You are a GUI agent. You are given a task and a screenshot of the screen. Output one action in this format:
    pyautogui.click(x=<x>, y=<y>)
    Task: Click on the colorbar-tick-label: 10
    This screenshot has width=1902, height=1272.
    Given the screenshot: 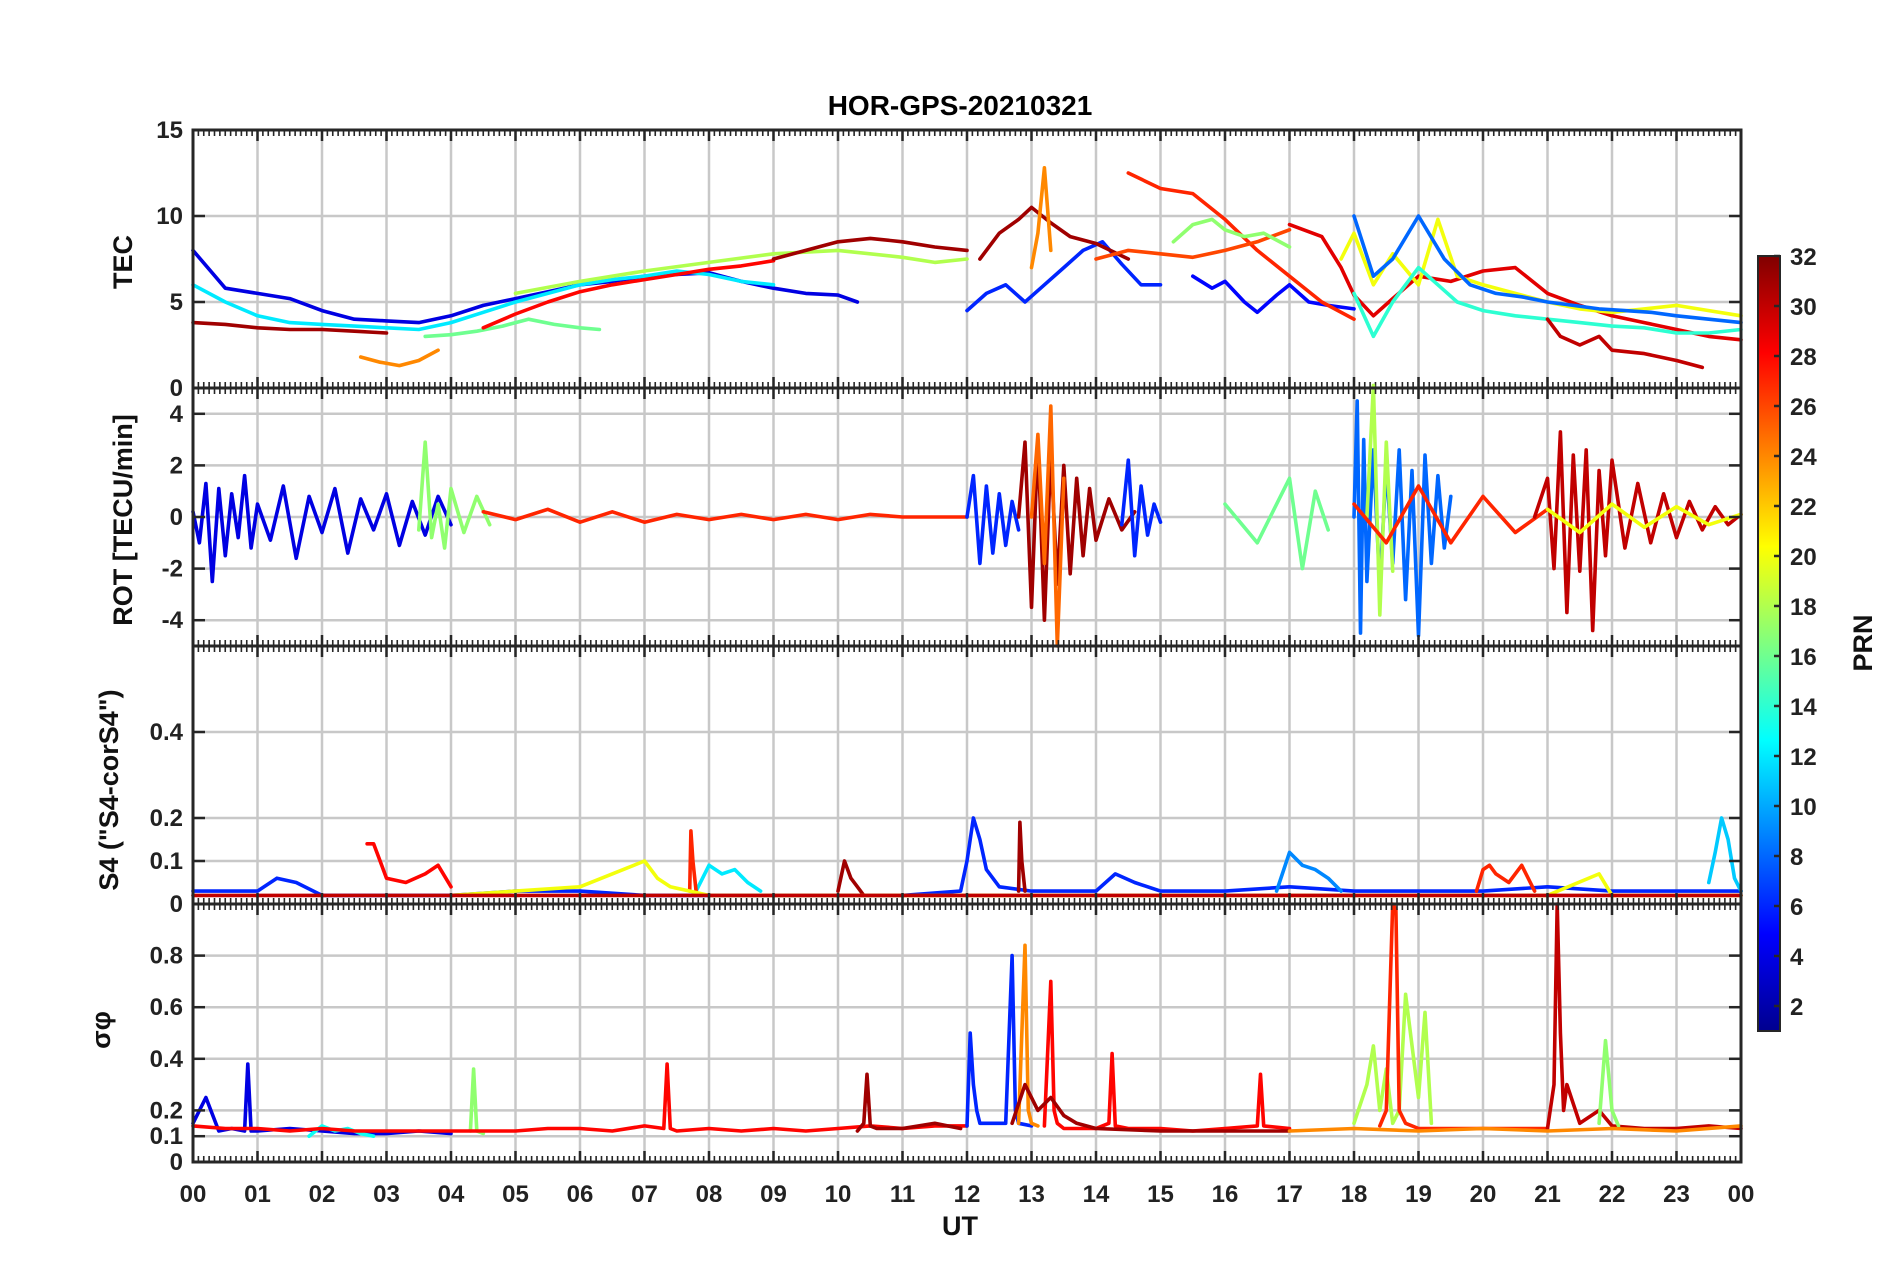 What is the action you would take?
    pyautogui.click(x=1803, y=807)
    